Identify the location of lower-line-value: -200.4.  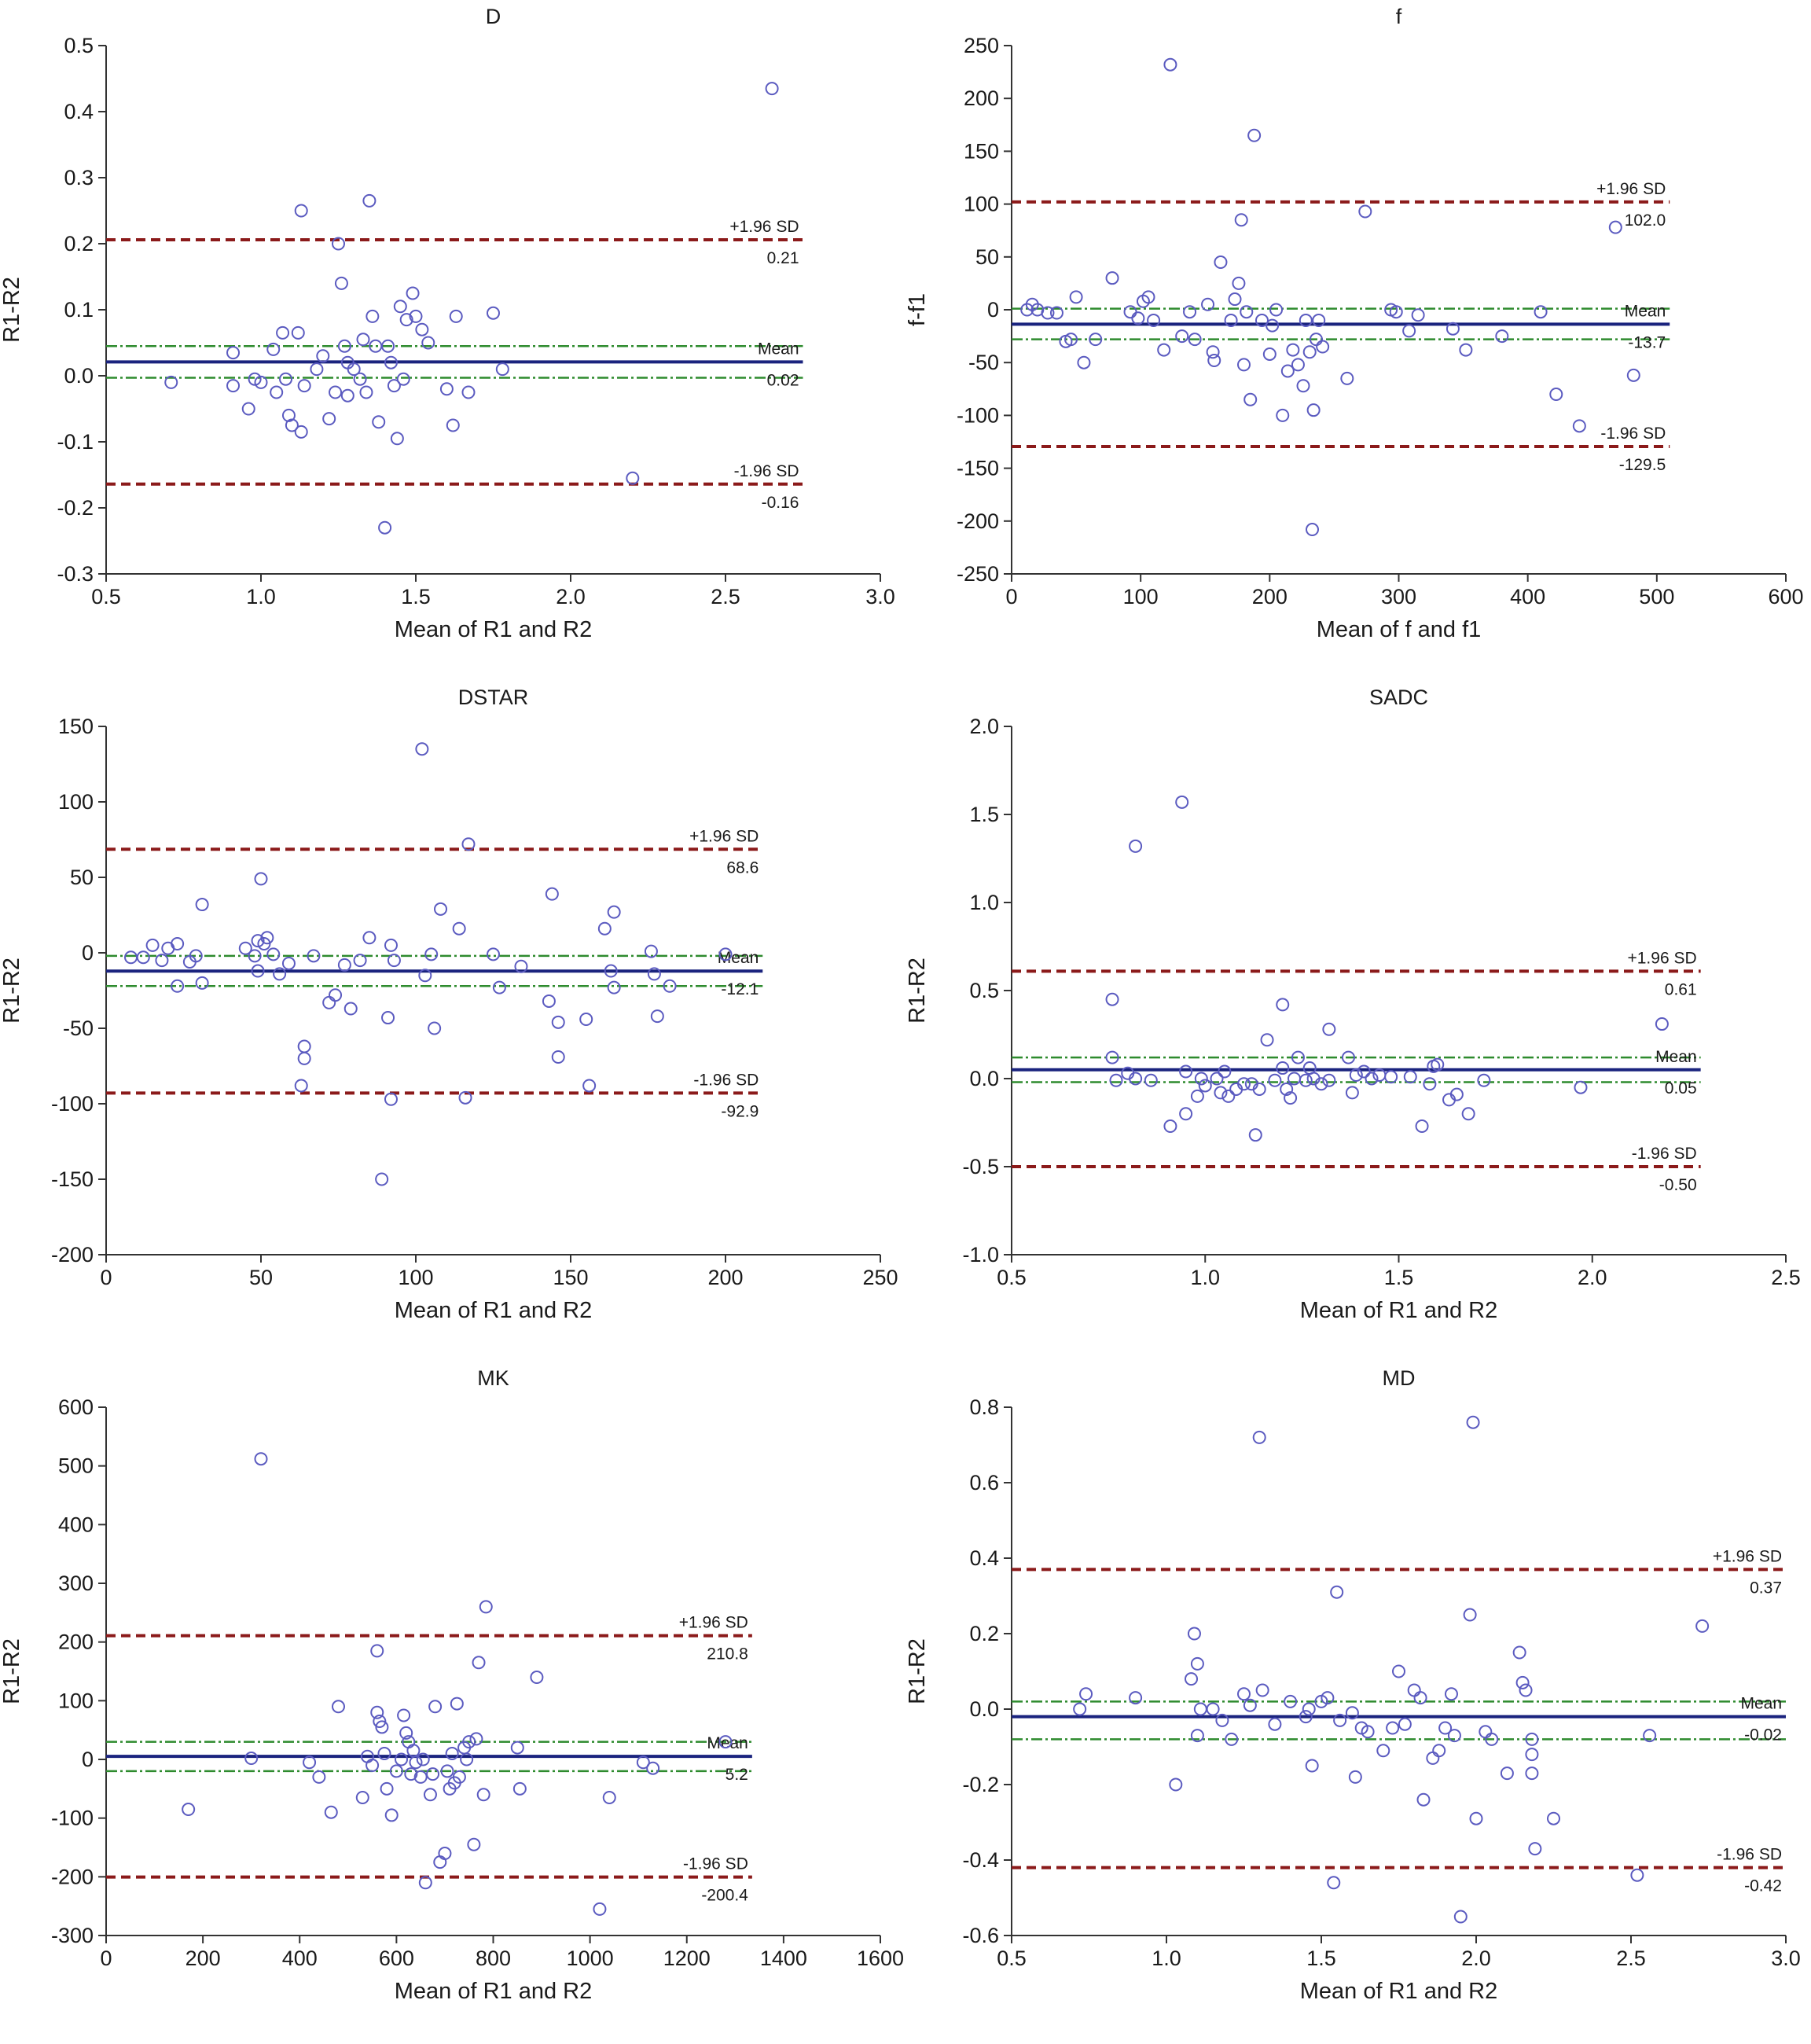
(724, 1896).